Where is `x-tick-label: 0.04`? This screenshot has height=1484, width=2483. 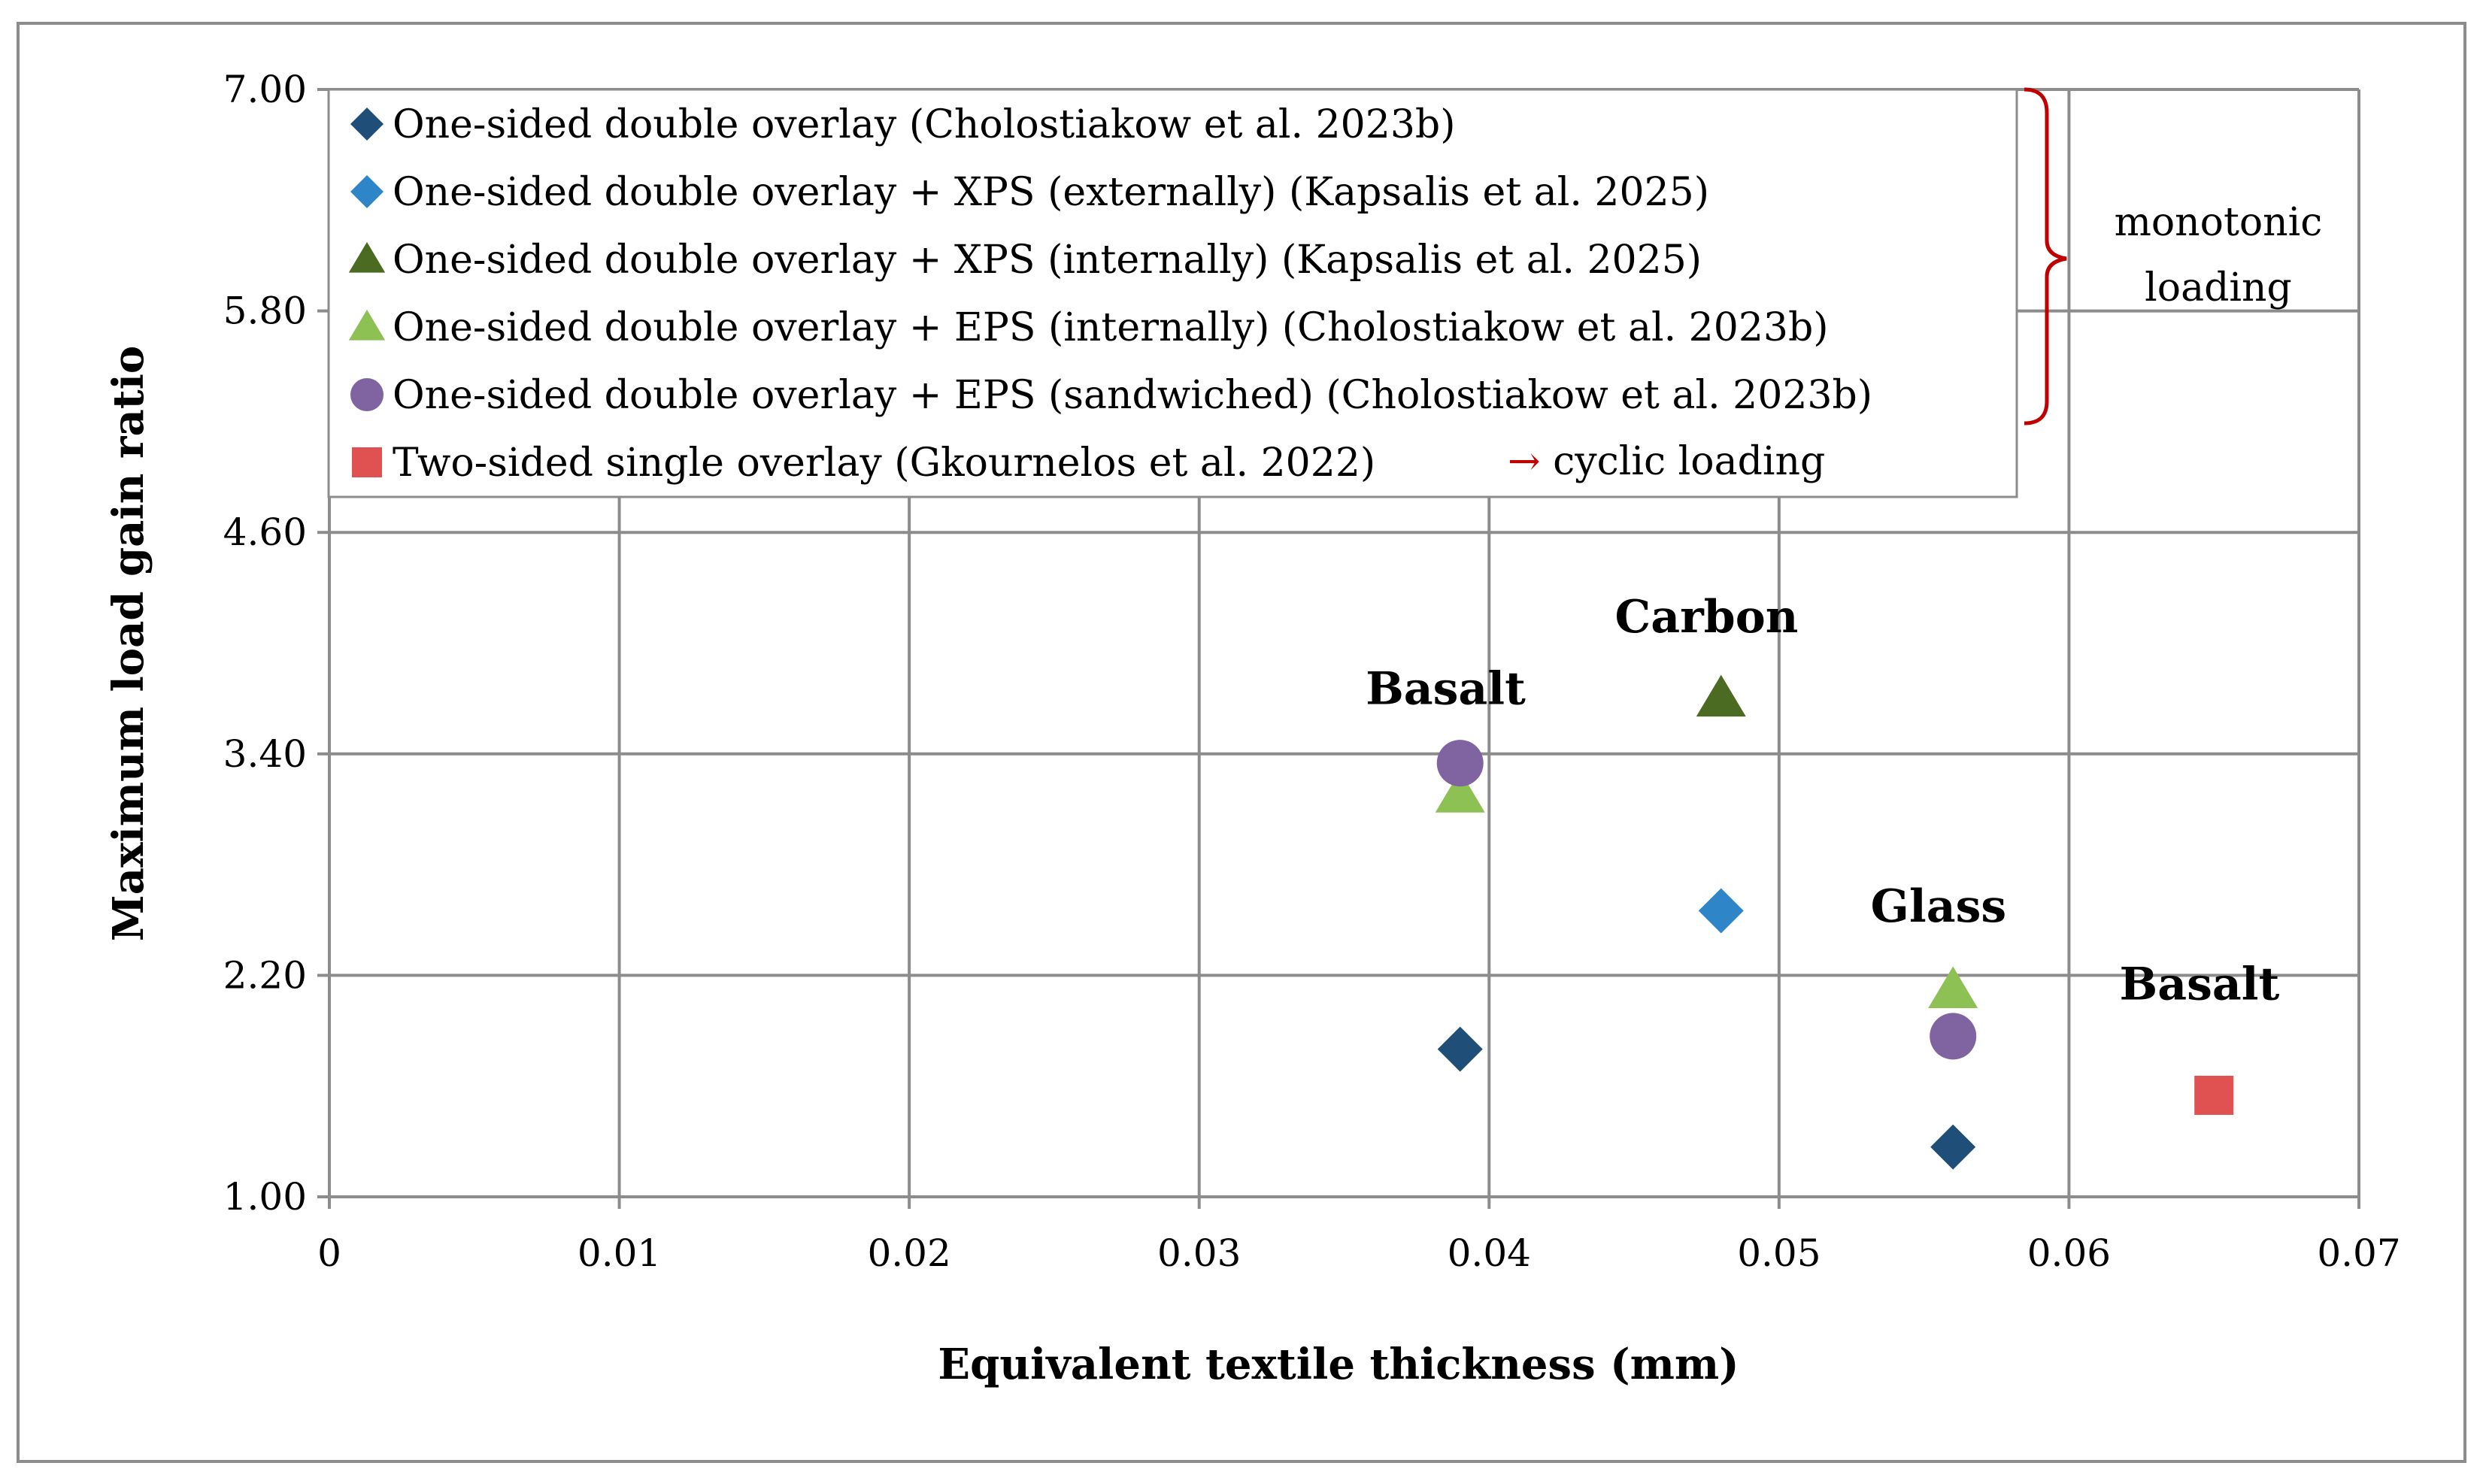
x-tick-label: 0.04 is located at coordinates (1489, 1253).